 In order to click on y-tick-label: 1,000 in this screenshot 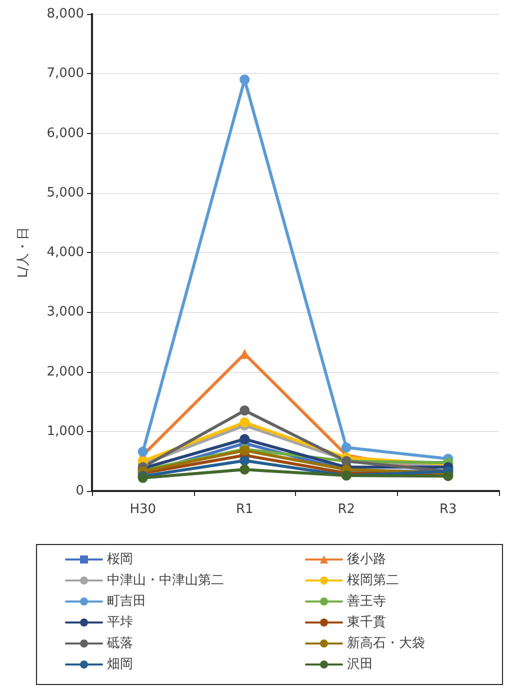, I will do `click(65, 431)`.